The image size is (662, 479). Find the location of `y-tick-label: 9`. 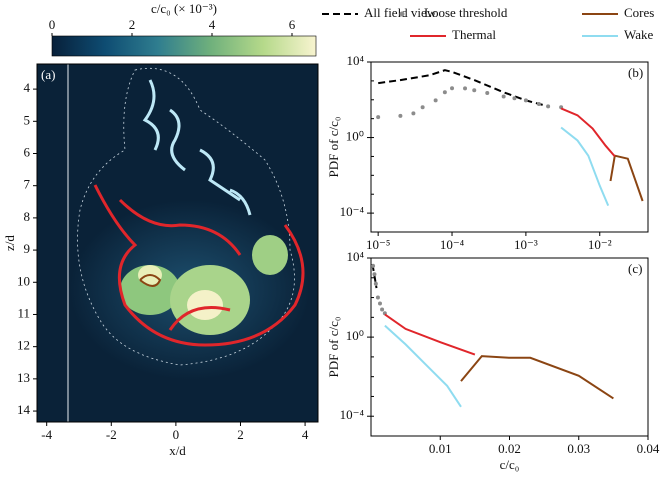

y-tick-label: 9 is located at coordinates (27, 248).